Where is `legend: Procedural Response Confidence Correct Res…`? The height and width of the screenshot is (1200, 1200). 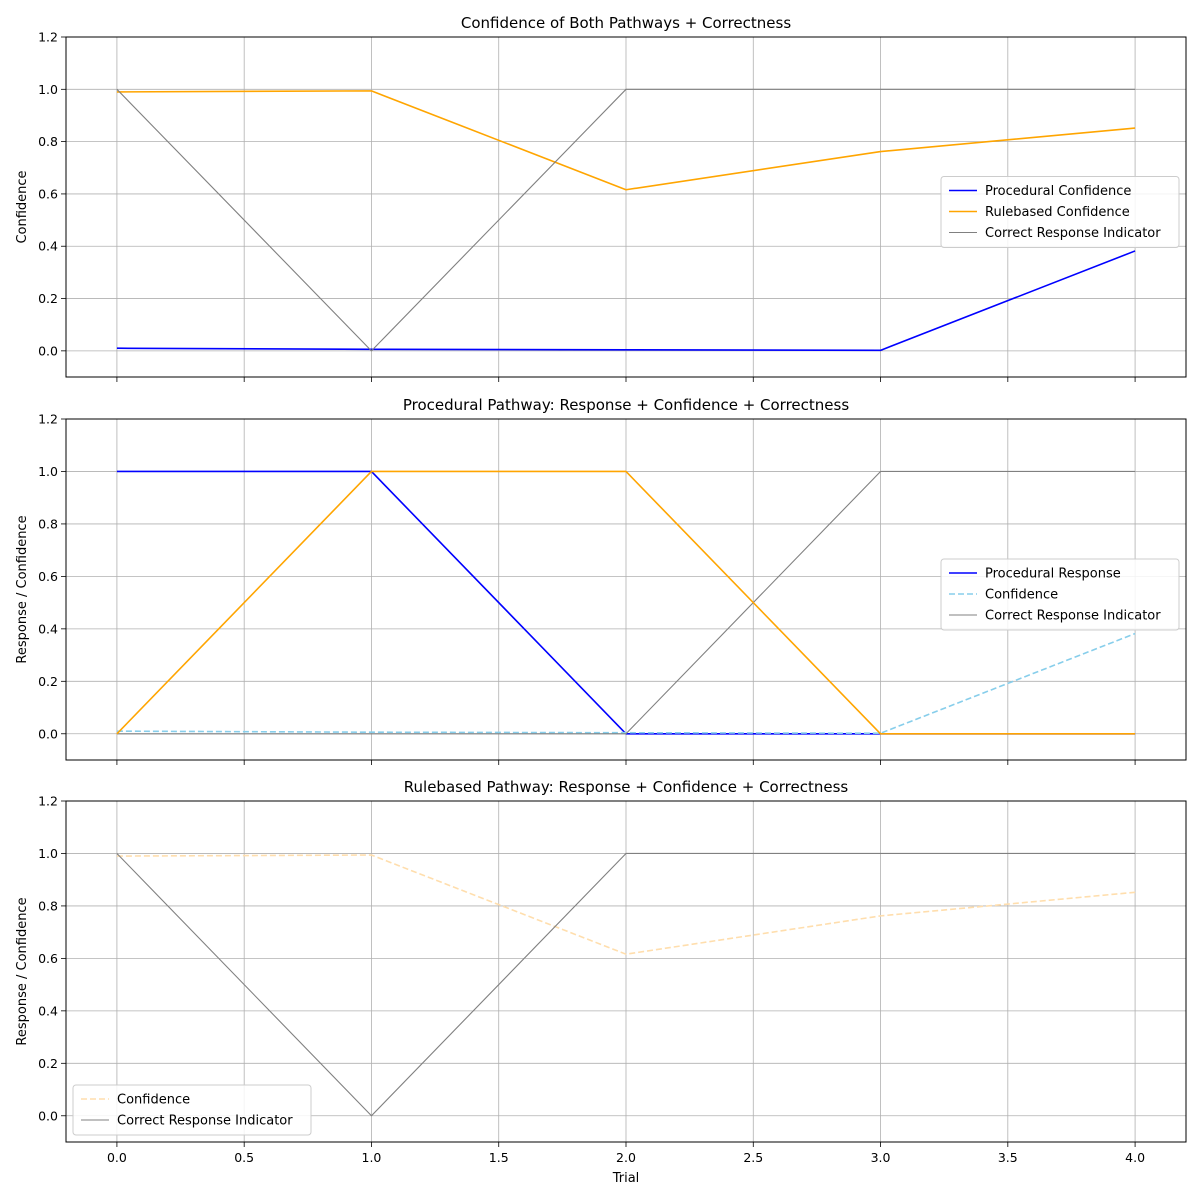 legend: Procedural Response Confidence Correct Res… is located at coordinates (1060, 594).